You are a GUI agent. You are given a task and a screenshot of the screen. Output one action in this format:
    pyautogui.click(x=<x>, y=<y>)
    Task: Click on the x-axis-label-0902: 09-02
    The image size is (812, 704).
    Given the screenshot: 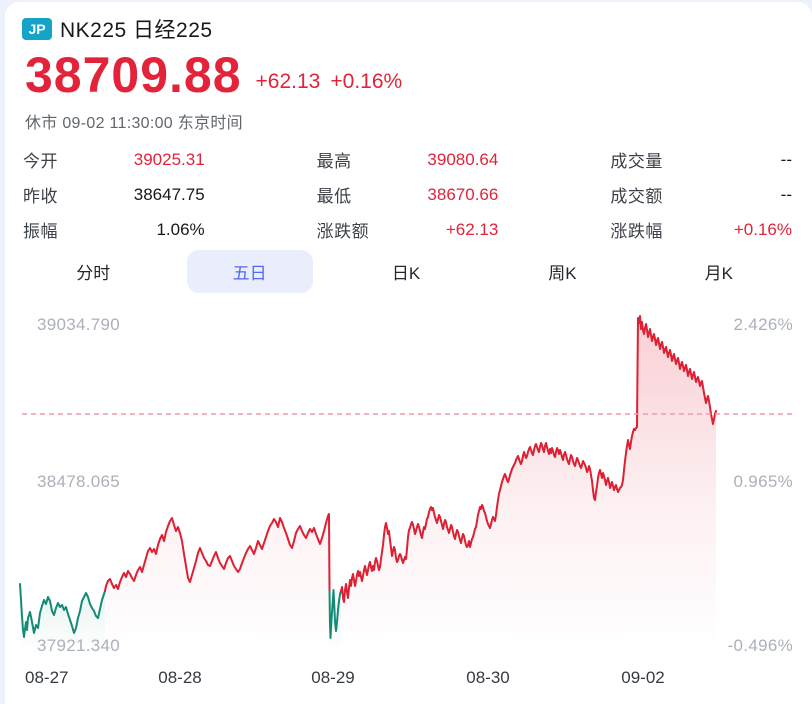 What is the action you would take?
    pyautogui.click(x=643, y=677)
    